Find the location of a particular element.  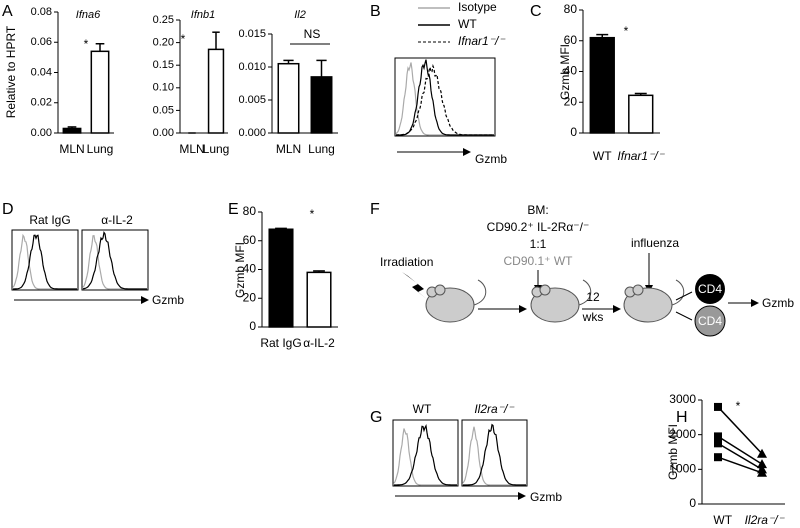

x-tick-label: Ifnar1⁻/⁻ is located at coordinates (641, 156).